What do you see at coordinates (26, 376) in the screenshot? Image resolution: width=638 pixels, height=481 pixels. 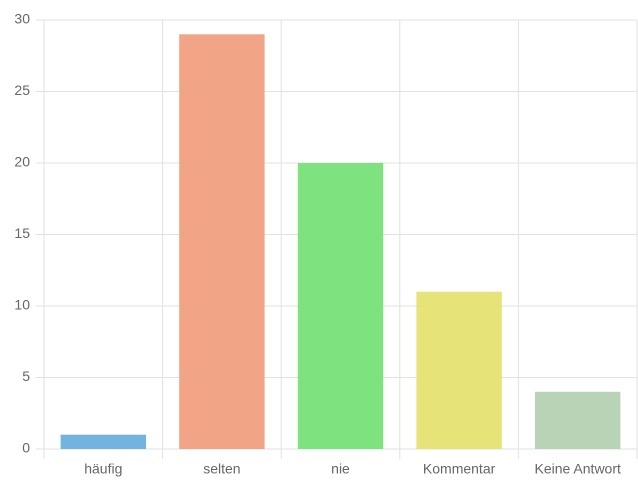 I see `y-tick-label: 5` at bounding box center [26, 376].